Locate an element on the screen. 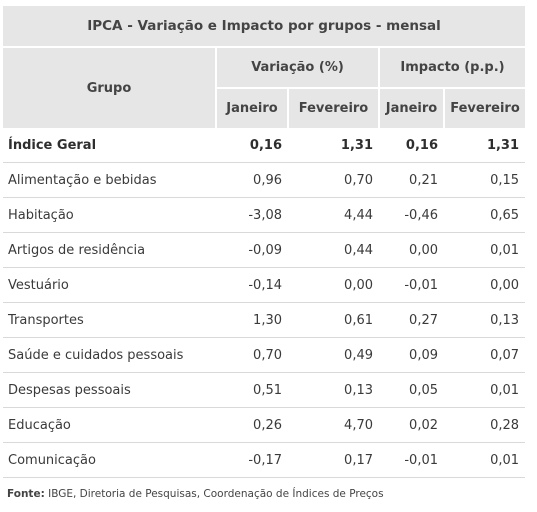  cell-imp-jan: 0,05 is located at coordinates (411, 390).